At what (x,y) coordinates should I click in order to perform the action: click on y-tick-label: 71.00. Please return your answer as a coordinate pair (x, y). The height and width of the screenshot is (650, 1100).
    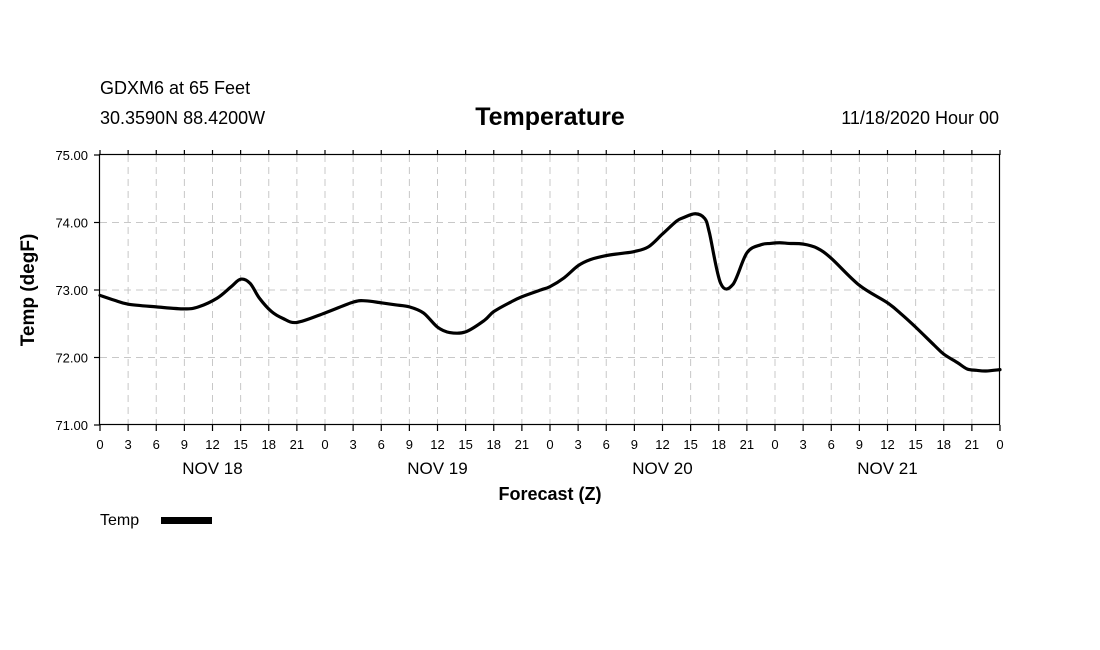
    Looking at the image, I should click on (71, 425).